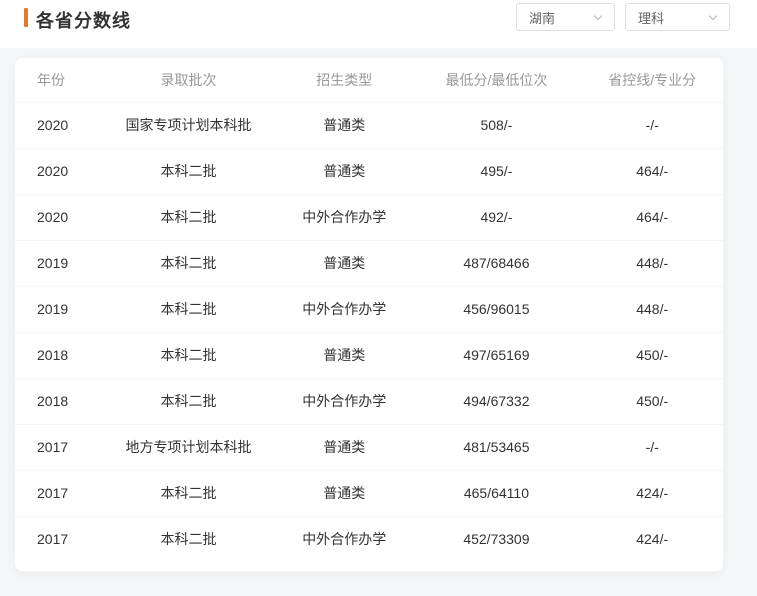 This screenshot has height=596, width=757. I want to click on table-cell: 495/-, so click(496, 170).